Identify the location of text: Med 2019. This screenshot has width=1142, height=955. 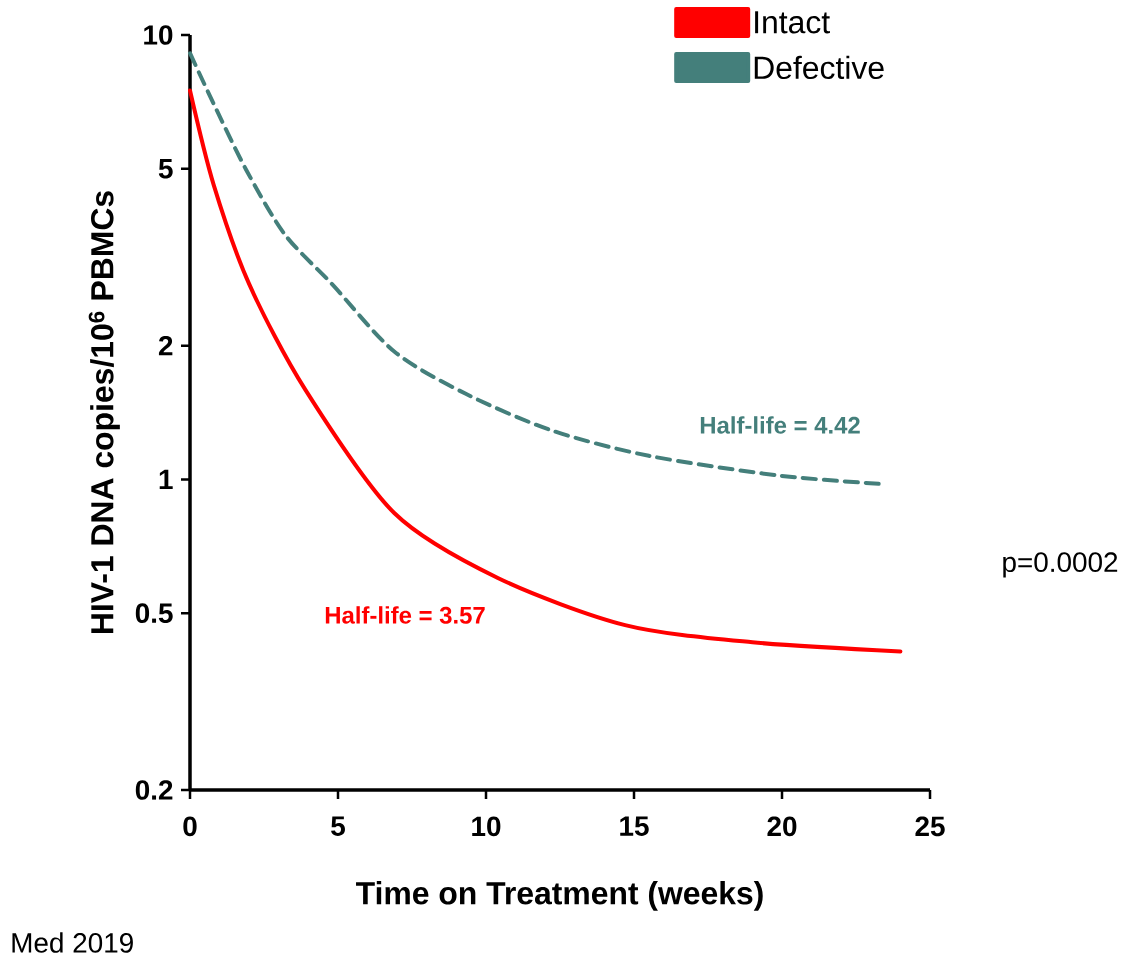
(72, 942).